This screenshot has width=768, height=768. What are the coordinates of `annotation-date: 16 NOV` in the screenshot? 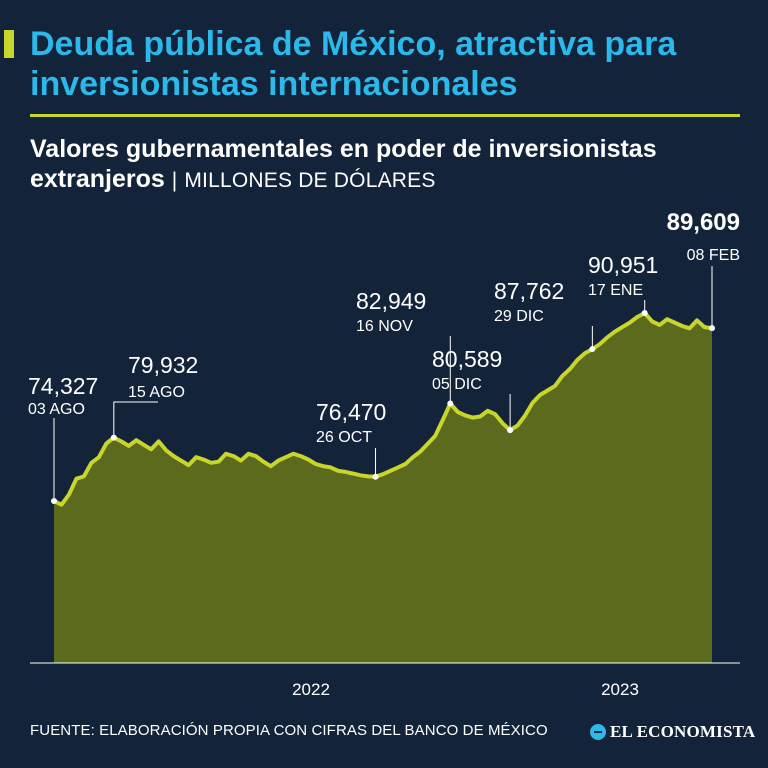 It's located at (384, 326).